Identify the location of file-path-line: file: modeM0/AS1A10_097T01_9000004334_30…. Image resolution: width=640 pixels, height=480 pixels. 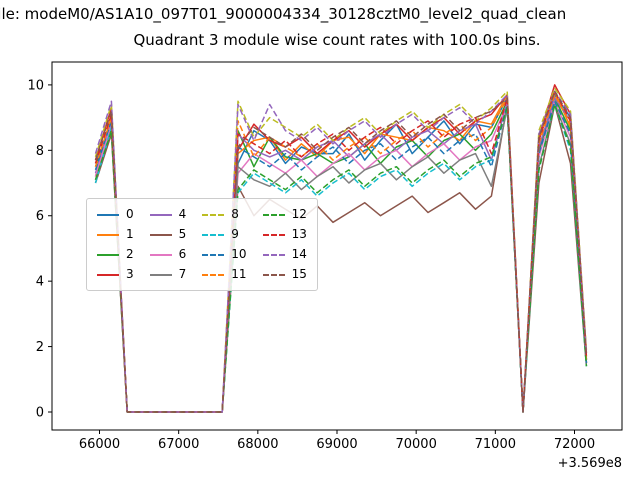
(283, 14).